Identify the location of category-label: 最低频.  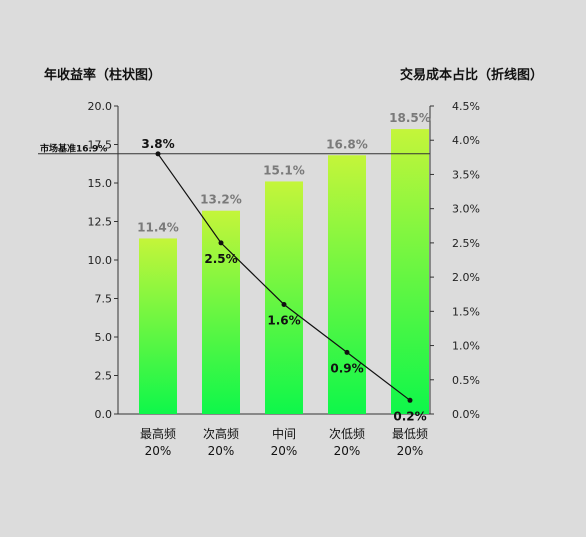
(410, 434).